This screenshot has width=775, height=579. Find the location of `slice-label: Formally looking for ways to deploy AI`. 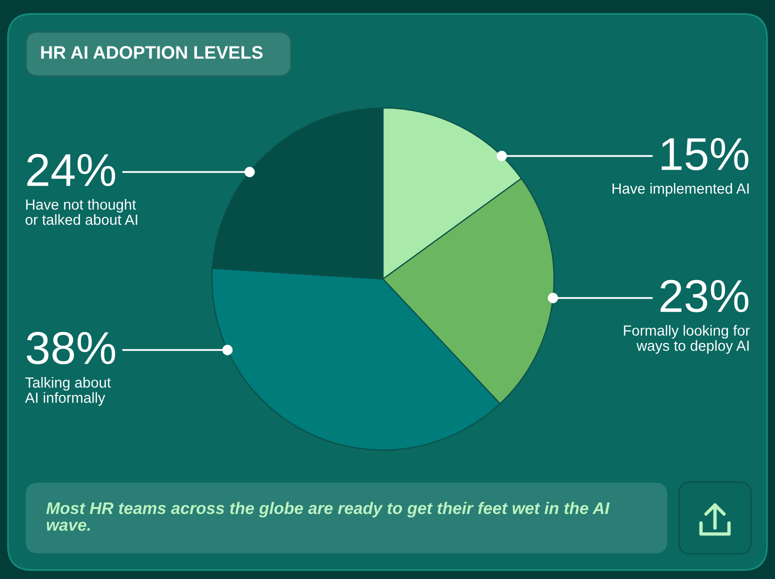

slice-label: Formally looking for ways to deploy AI is located at coordinates (687, 339).